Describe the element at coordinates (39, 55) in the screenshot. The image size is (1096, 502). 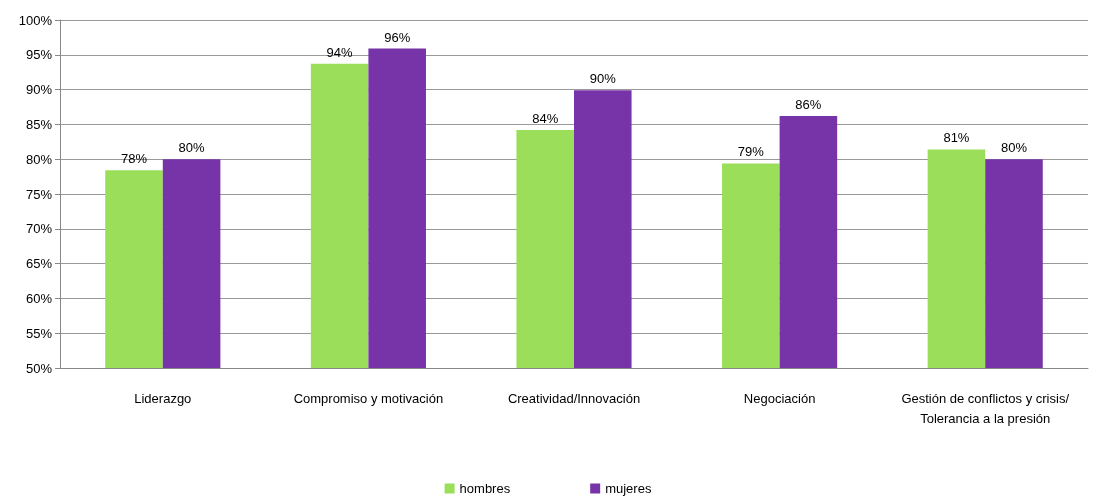
I see `y-tick-label: 95%` at that location.